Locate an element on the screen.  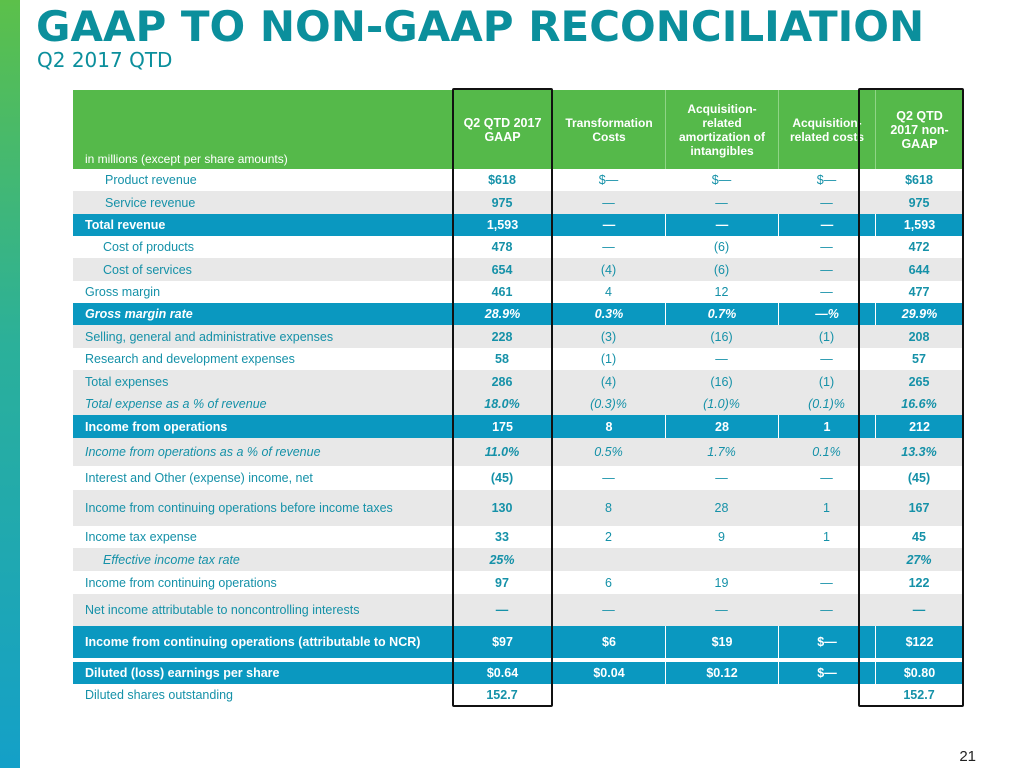
col-header-non-gaap: Q2 QTD 2017 non-GAAP is located at coordinates (919, 129).